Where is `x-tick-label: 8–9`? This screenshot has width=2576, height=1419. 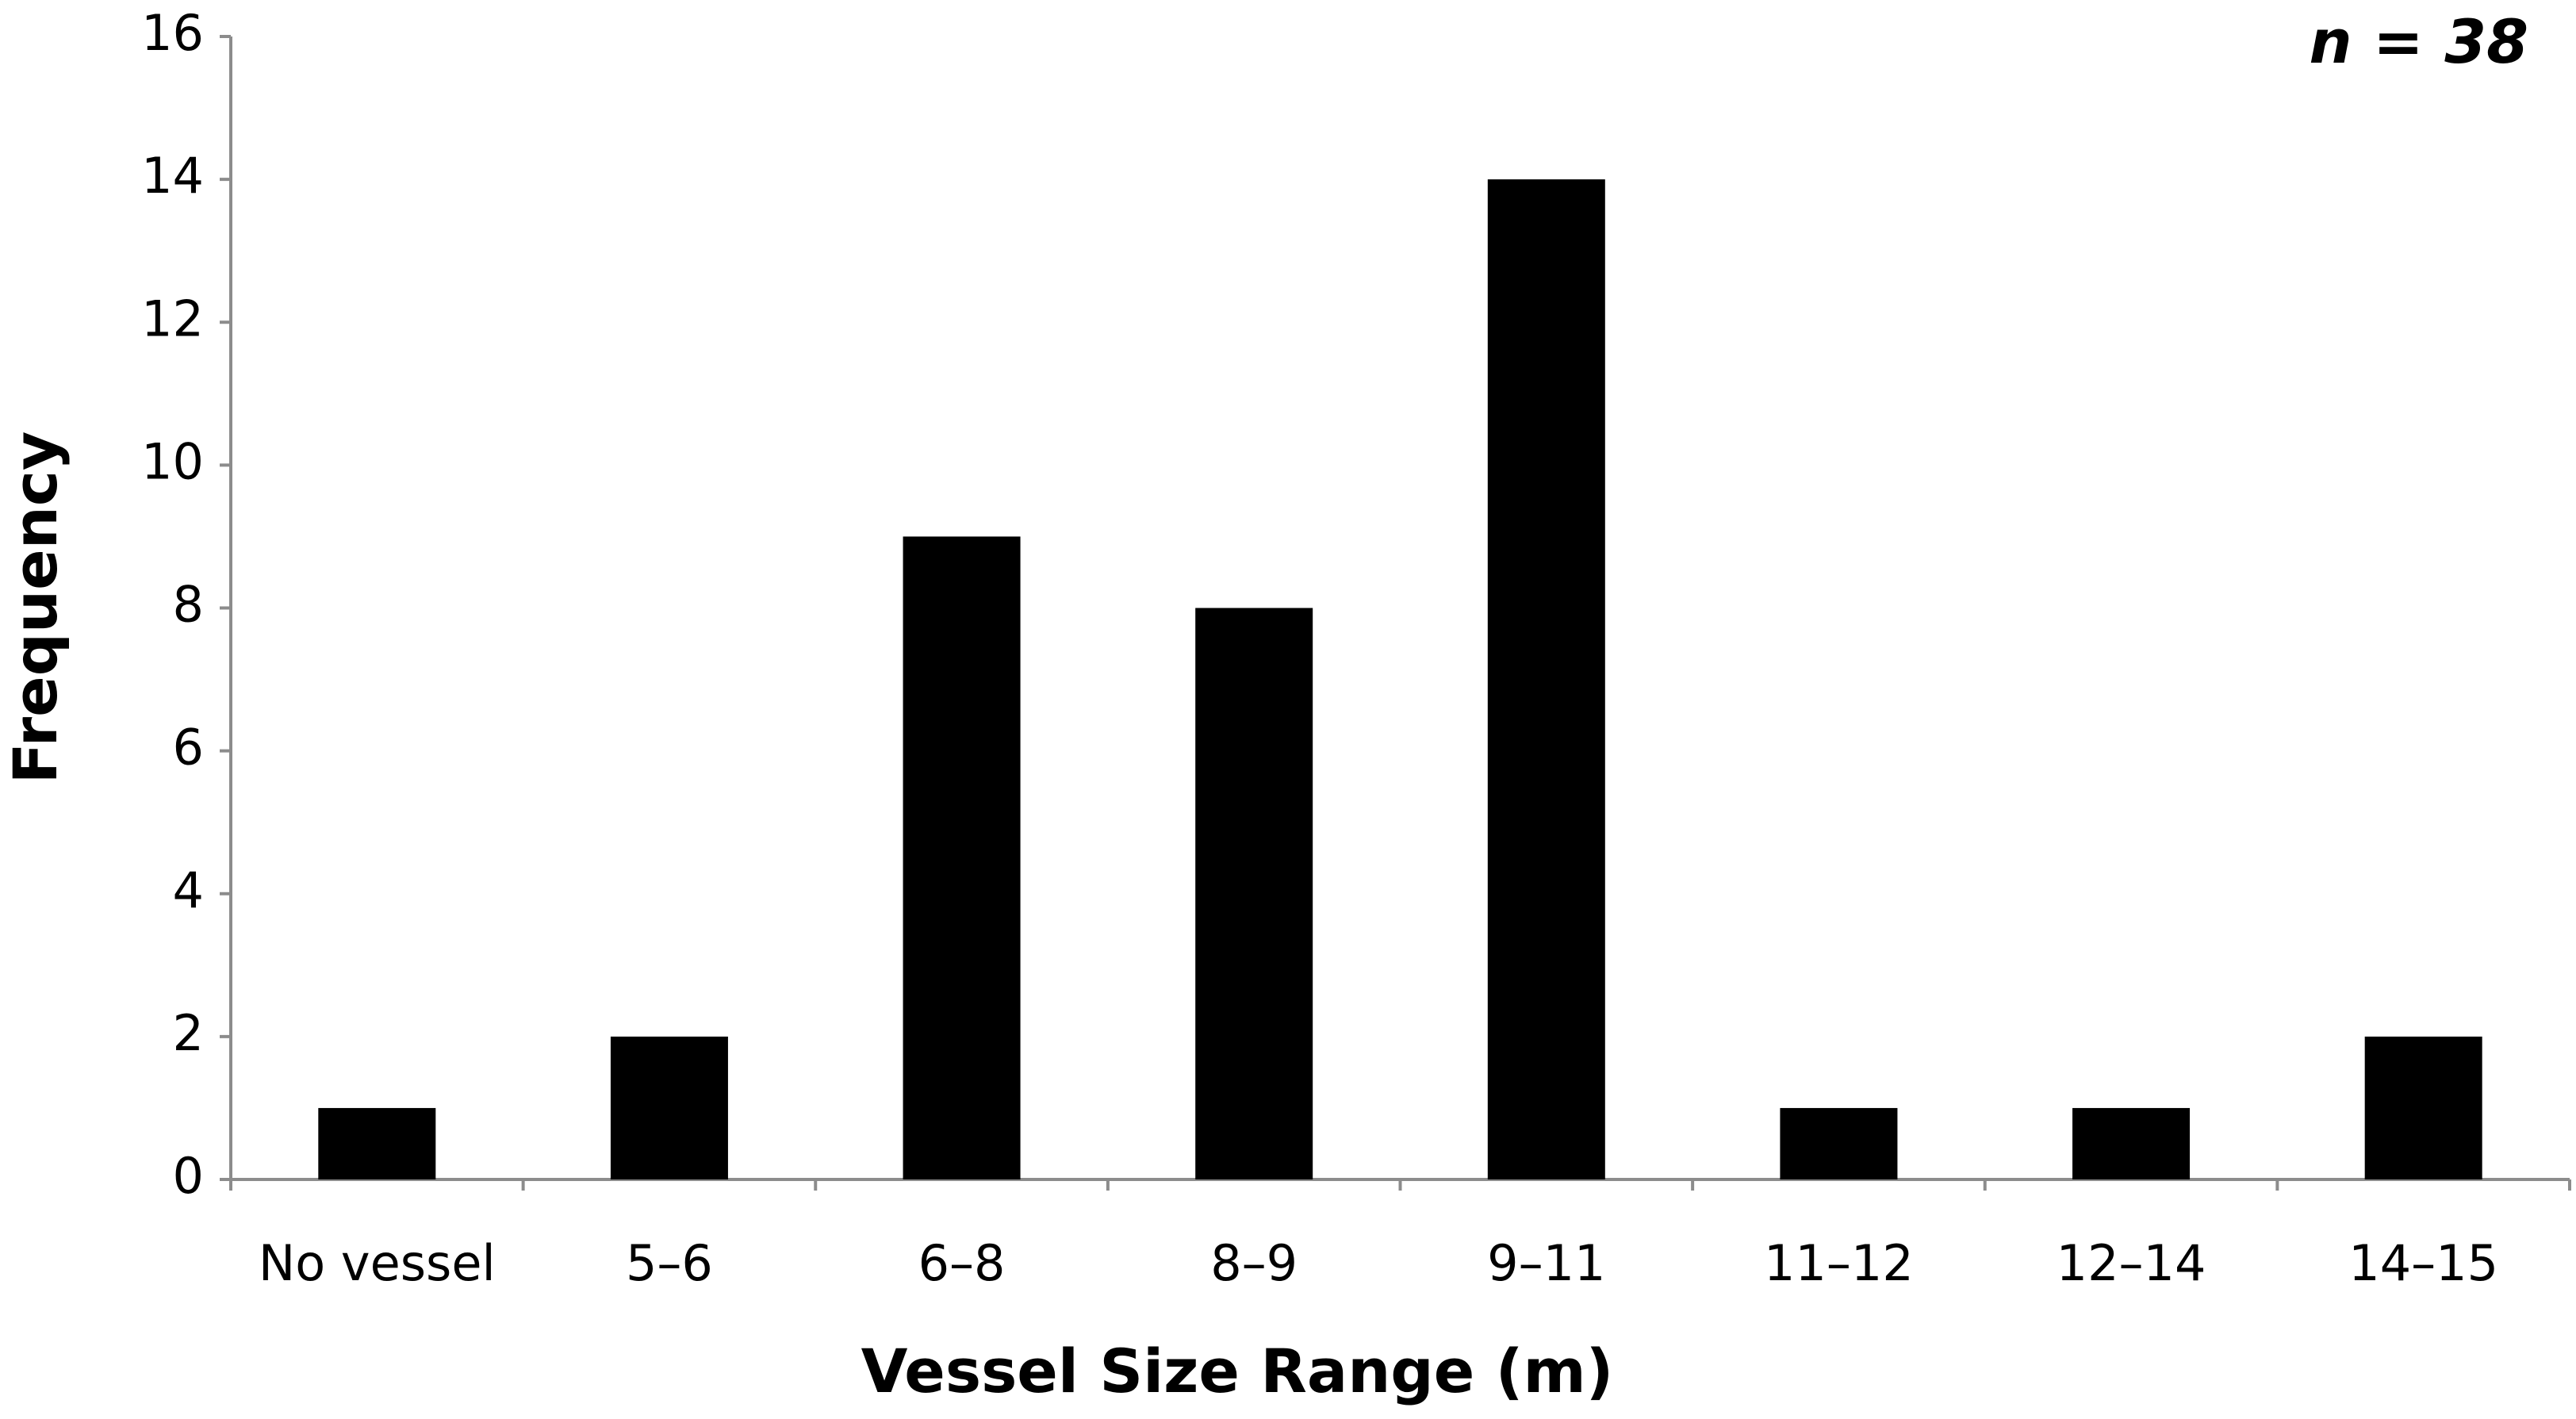
x-tick-label: 8–9 is located at coordinates (1254, 1263).